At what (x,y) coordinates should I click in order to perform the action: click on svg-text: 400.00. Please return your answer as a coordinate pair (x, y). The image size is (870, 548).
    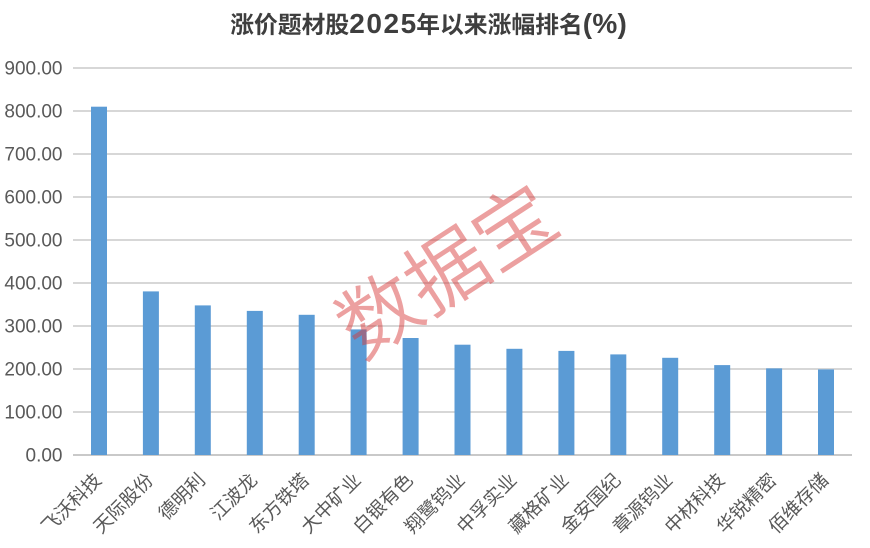
    Looking at the image, I should click on (33, 283).